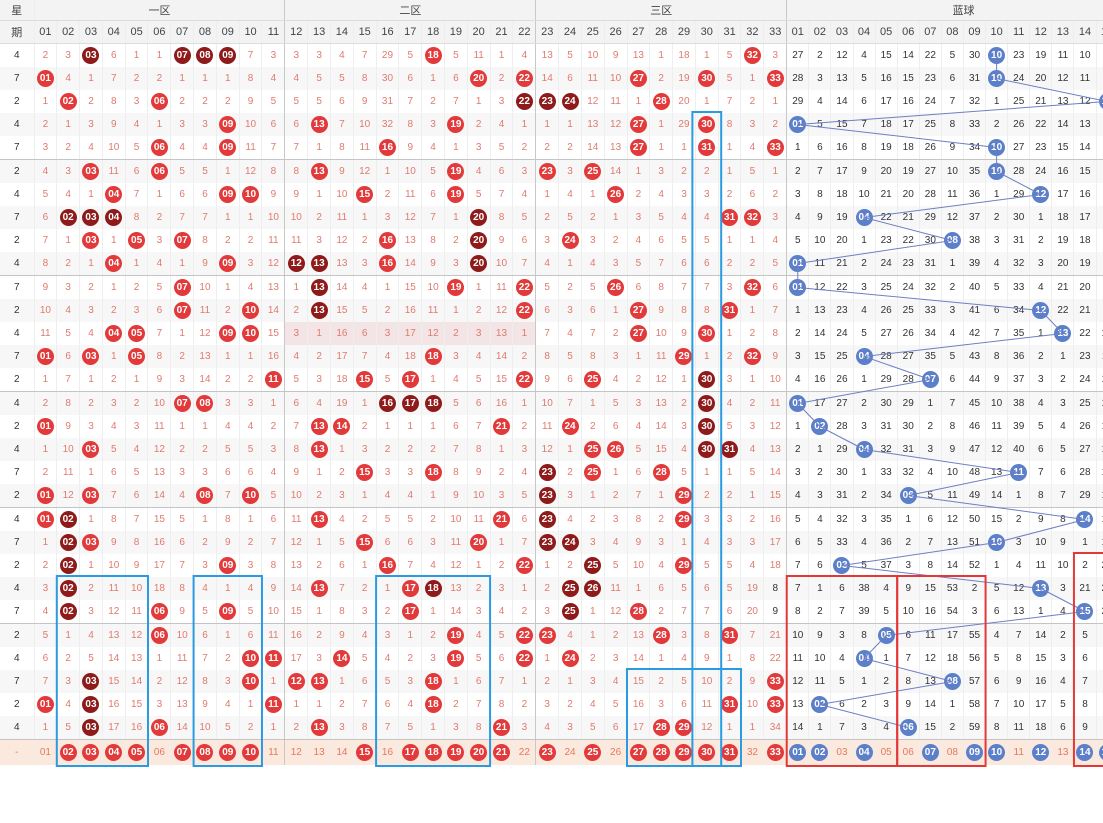  Describe the element at coordinates (388, 124) in the screenshot. I see `red-omission-value: 32` at that location.